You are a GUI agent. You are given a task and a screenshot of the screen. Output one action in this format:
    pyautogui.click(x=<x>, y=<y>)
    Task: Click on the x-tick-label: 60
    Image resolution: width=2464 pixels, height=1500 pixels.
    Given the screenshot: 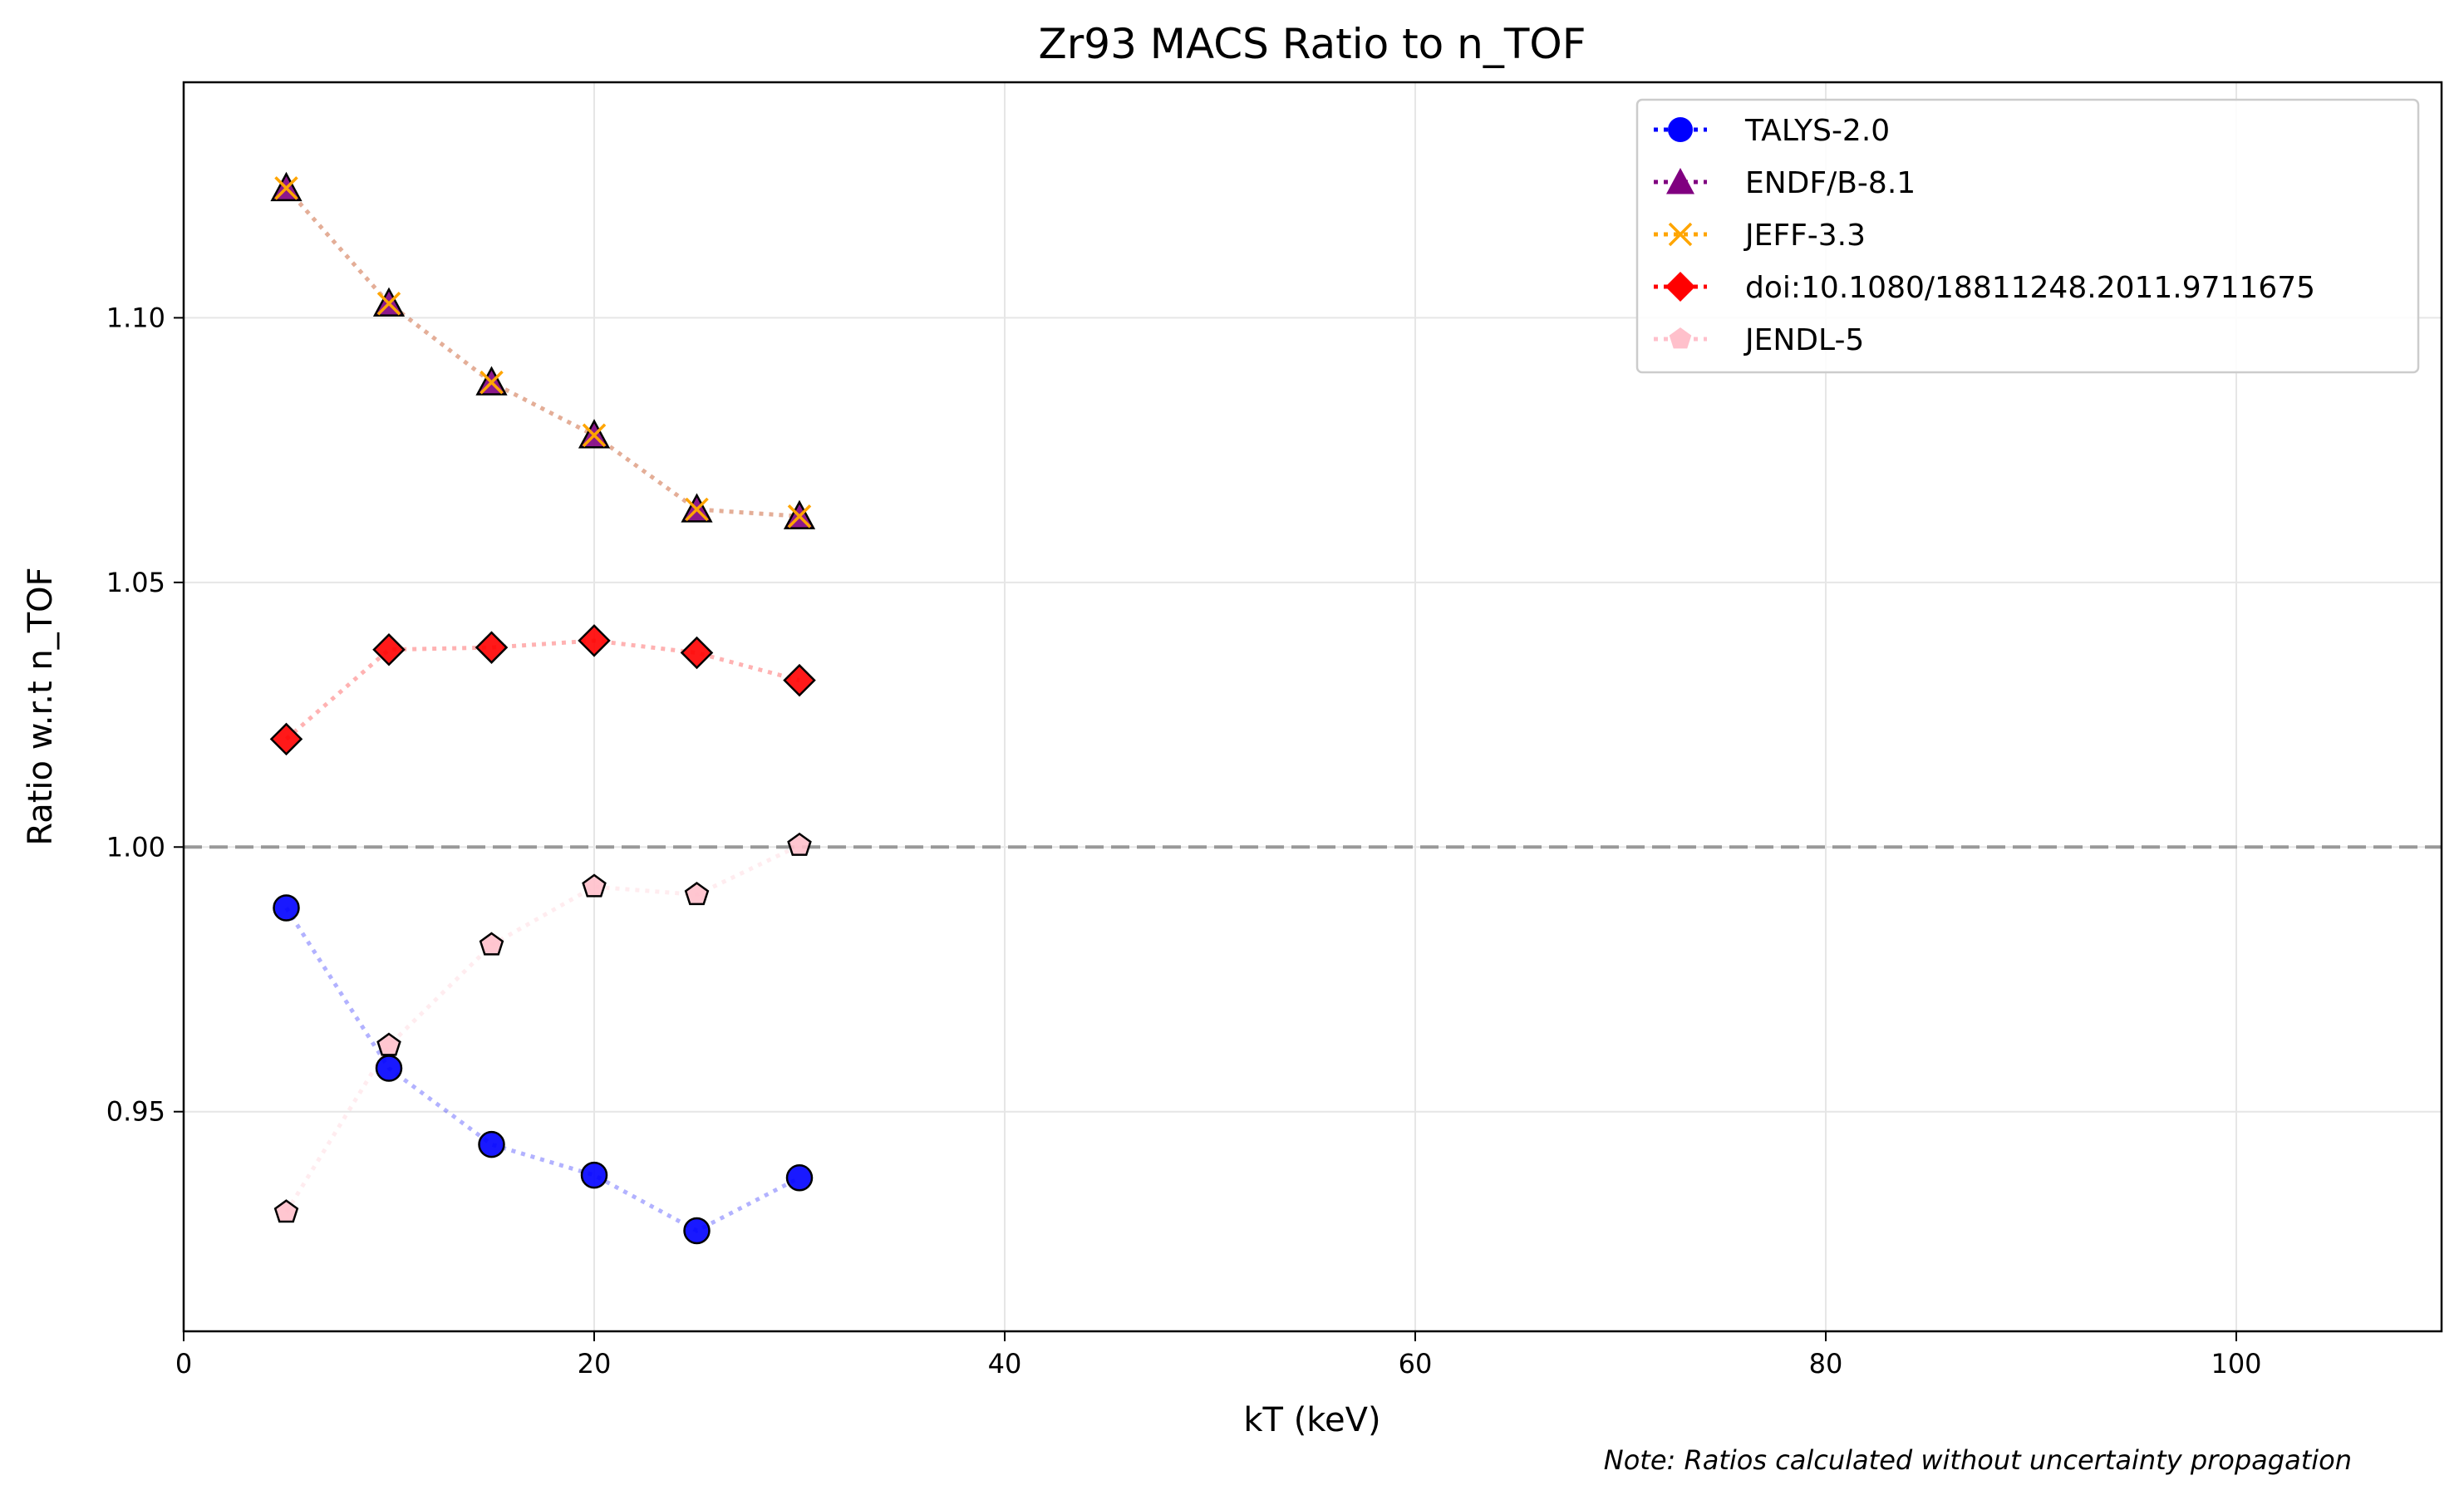 What is the action you would take?
    pyautogui.click(x=1416, y=1364)
    